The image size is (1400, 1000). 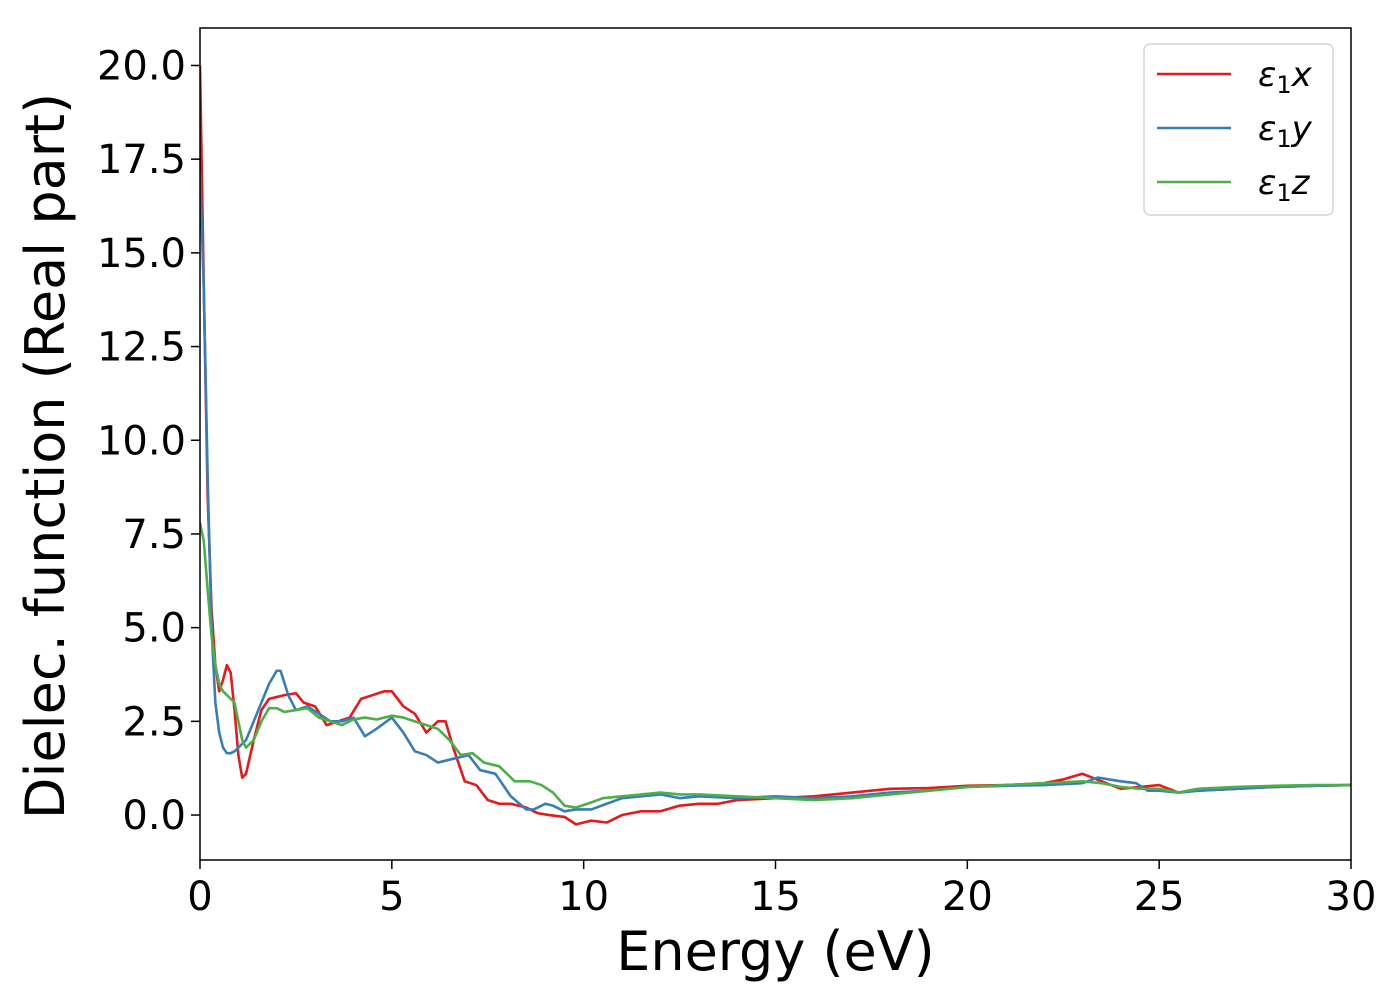 I want to click on x-axis: 0 5 10 15 20 25 30, so click(x=781, y=890).